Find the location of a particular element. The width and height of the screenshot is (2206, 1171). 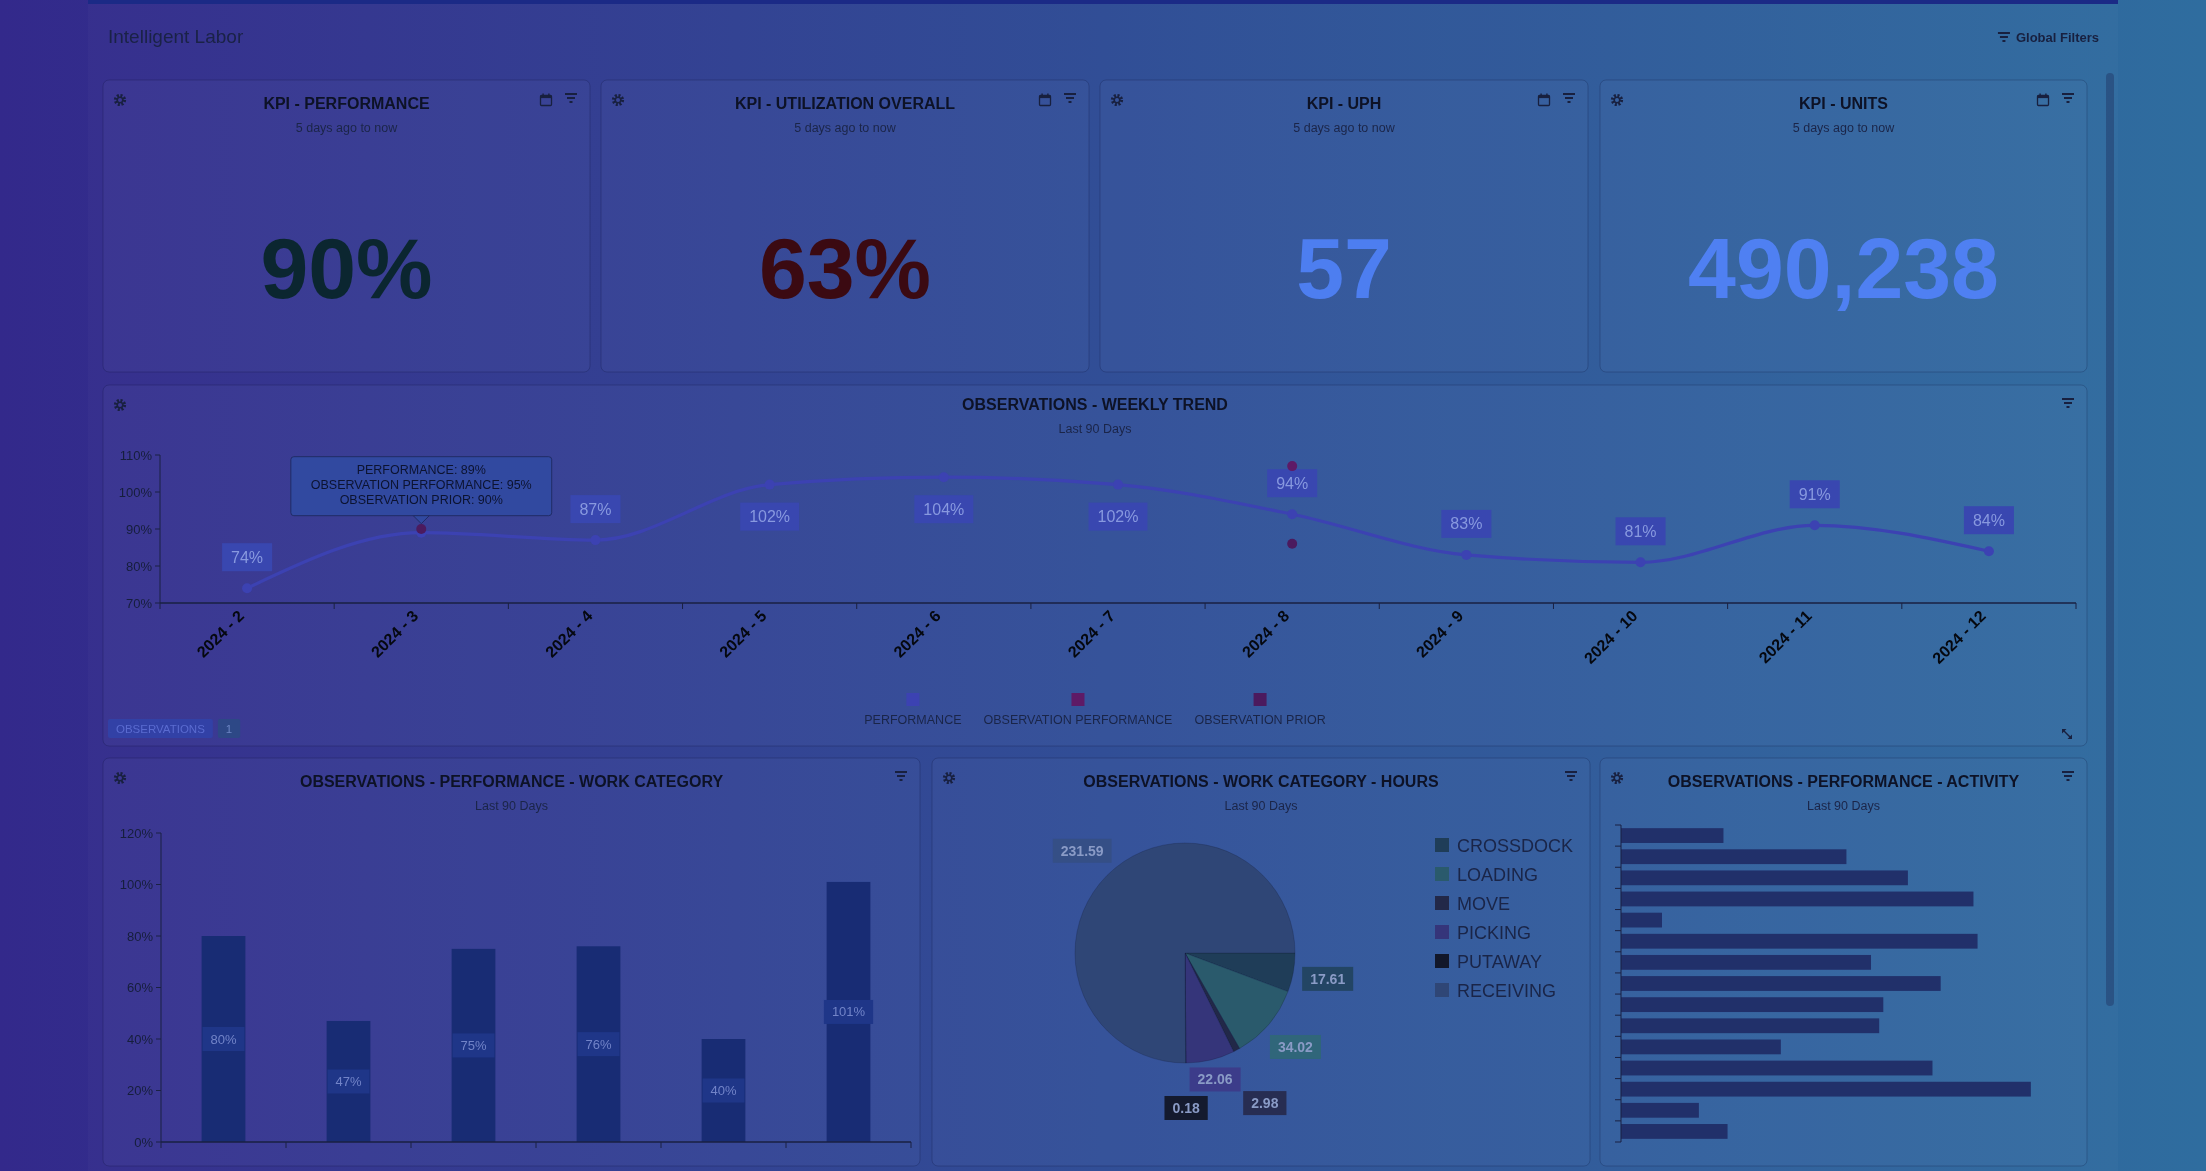

data-label: 2.98 is located at coordinates (1265, 1103).